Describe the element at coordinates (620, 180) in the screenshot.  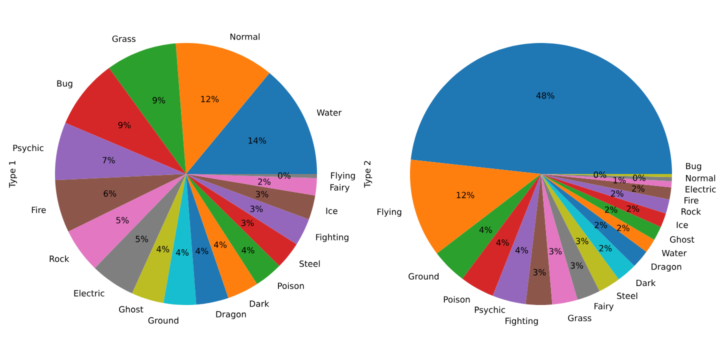
I see `data-label: 1%` at that location.